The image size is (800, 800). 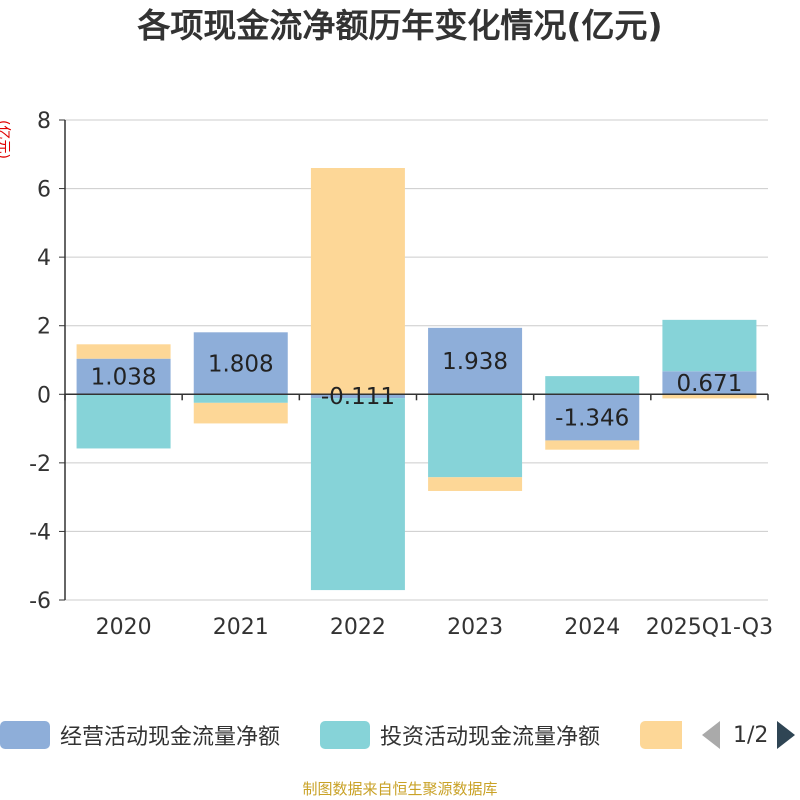 What do you see at coordinates (400, 789) in the screenshot?
I see `data-source-note: 制图数据来自恒生聚源数据库` at bounding box center [400, 789].